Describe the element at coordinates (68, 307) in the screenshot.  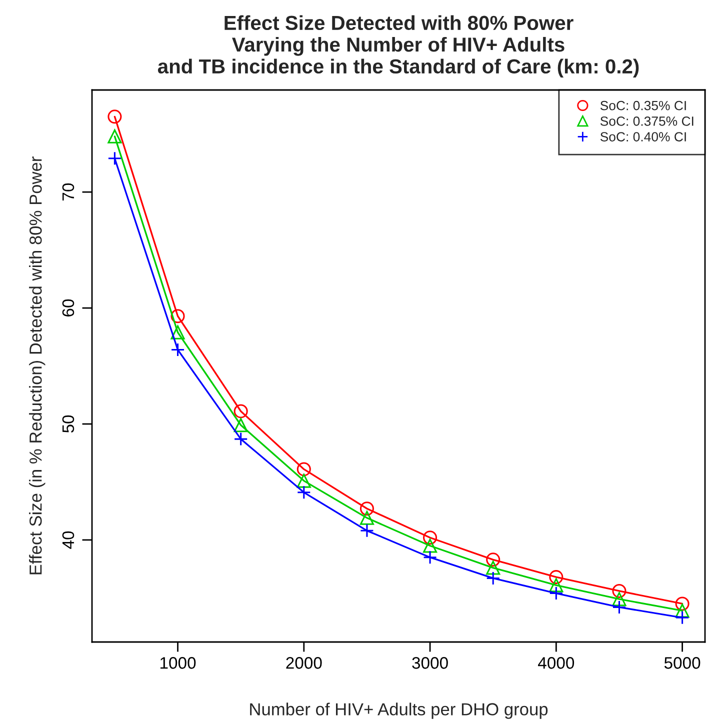
I see `y-tick-label: 60` at that location.